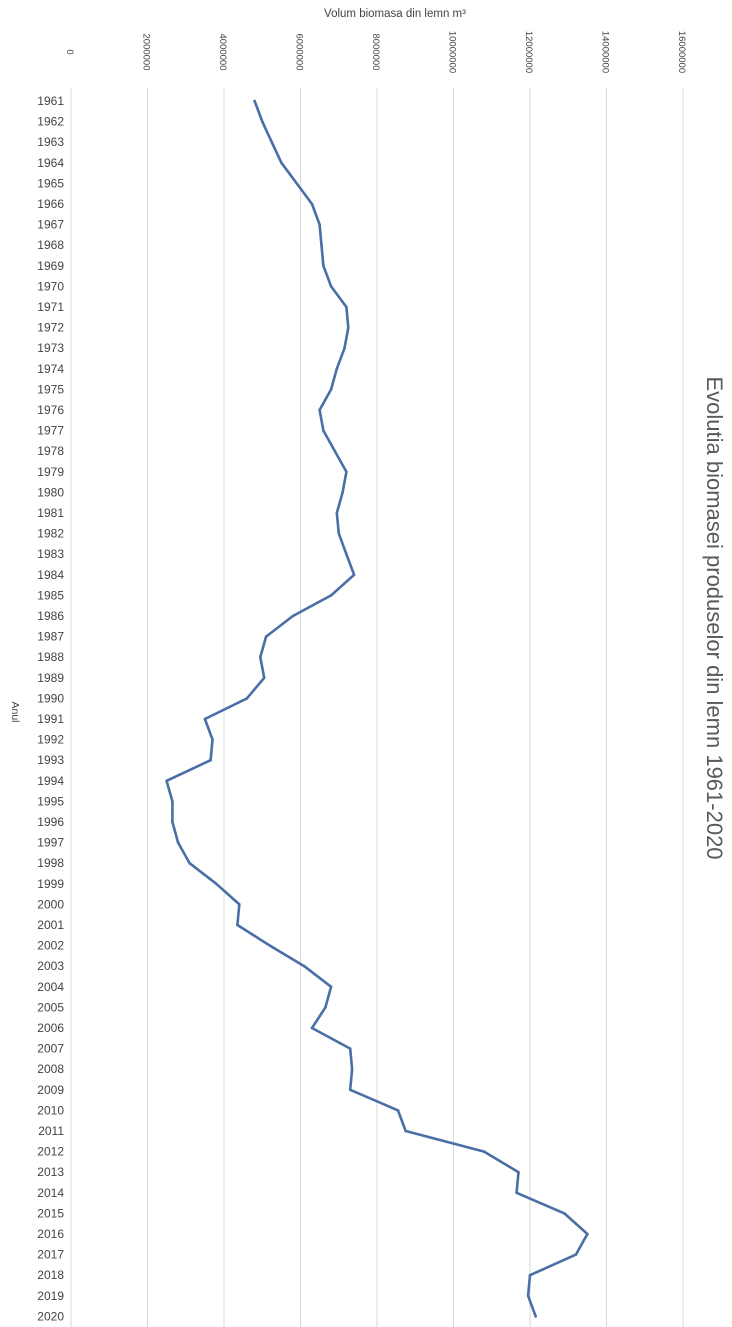  What do you see at coordinates (50, 472) in the screenshot?
I see `category-tick-label: 1979` at bounding box center [50, 472].